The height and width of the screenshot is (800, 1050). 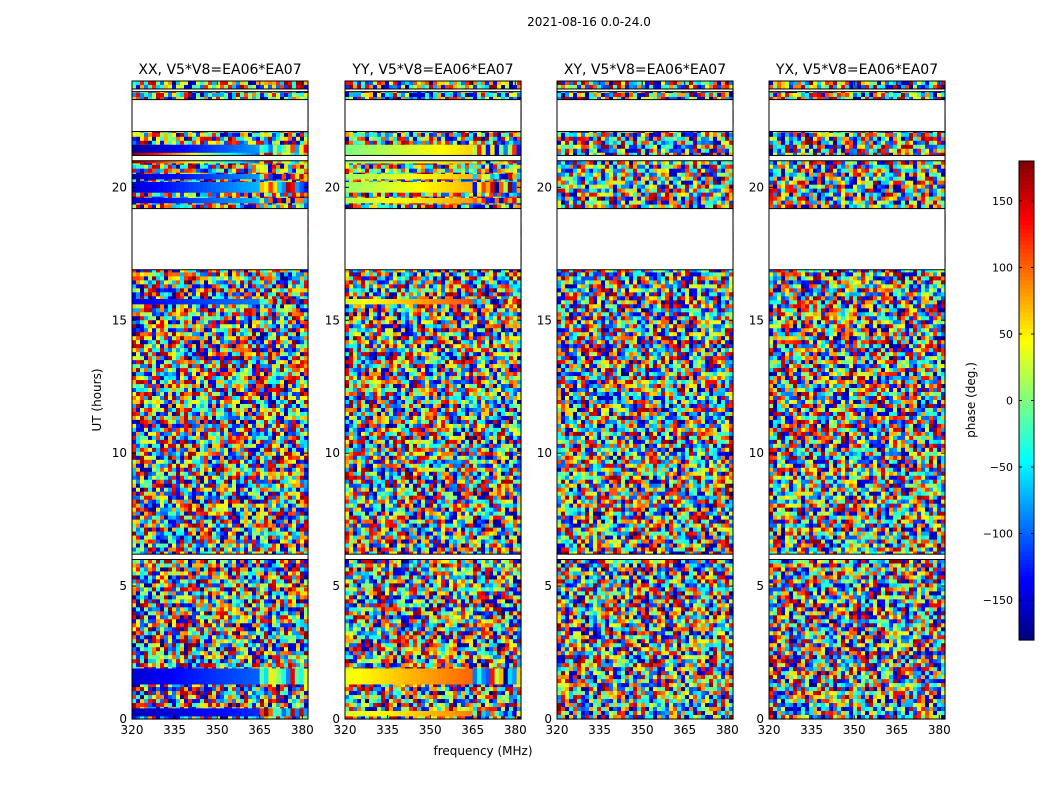 I want to click on panel-title: XX, V5*V8=EA06*EA07, so click(x=219, y=70).